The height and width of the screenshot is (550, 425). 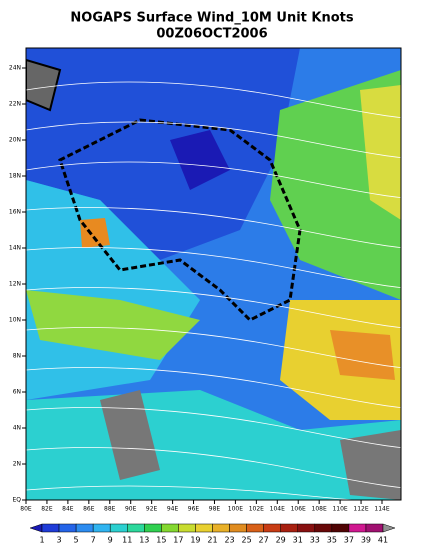 I want to click on lat-label: 24N, so click(x=15, y=68).